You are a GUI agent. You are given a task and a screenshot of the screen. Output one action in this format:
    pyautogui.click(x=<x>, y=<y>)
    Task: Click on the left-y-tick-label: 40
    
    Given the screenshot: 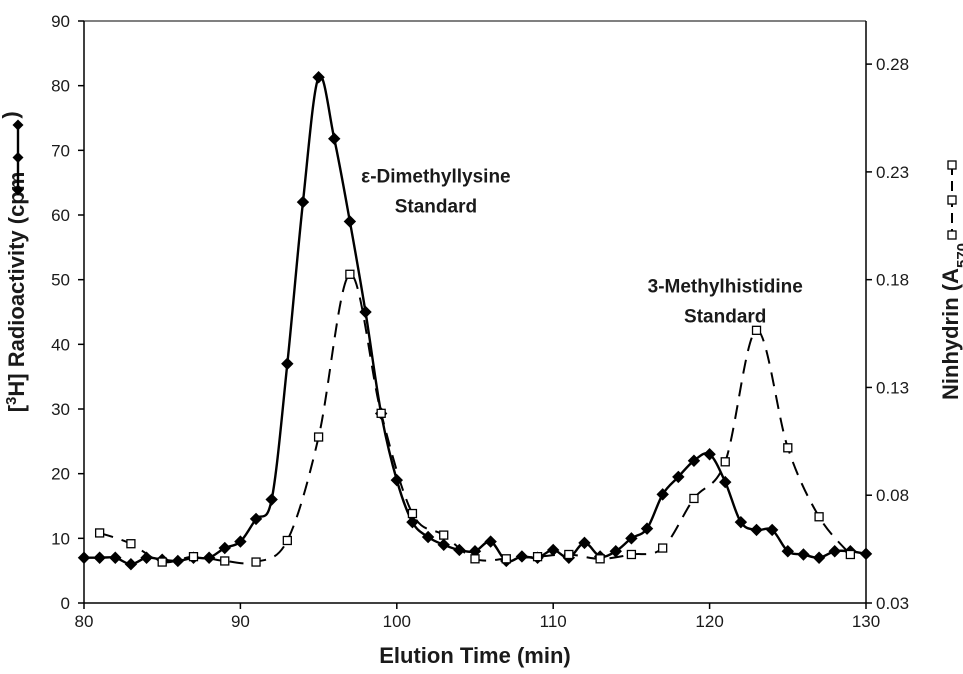 What is the action you would take?
    pyautogui.click(x=60, y=344)
    